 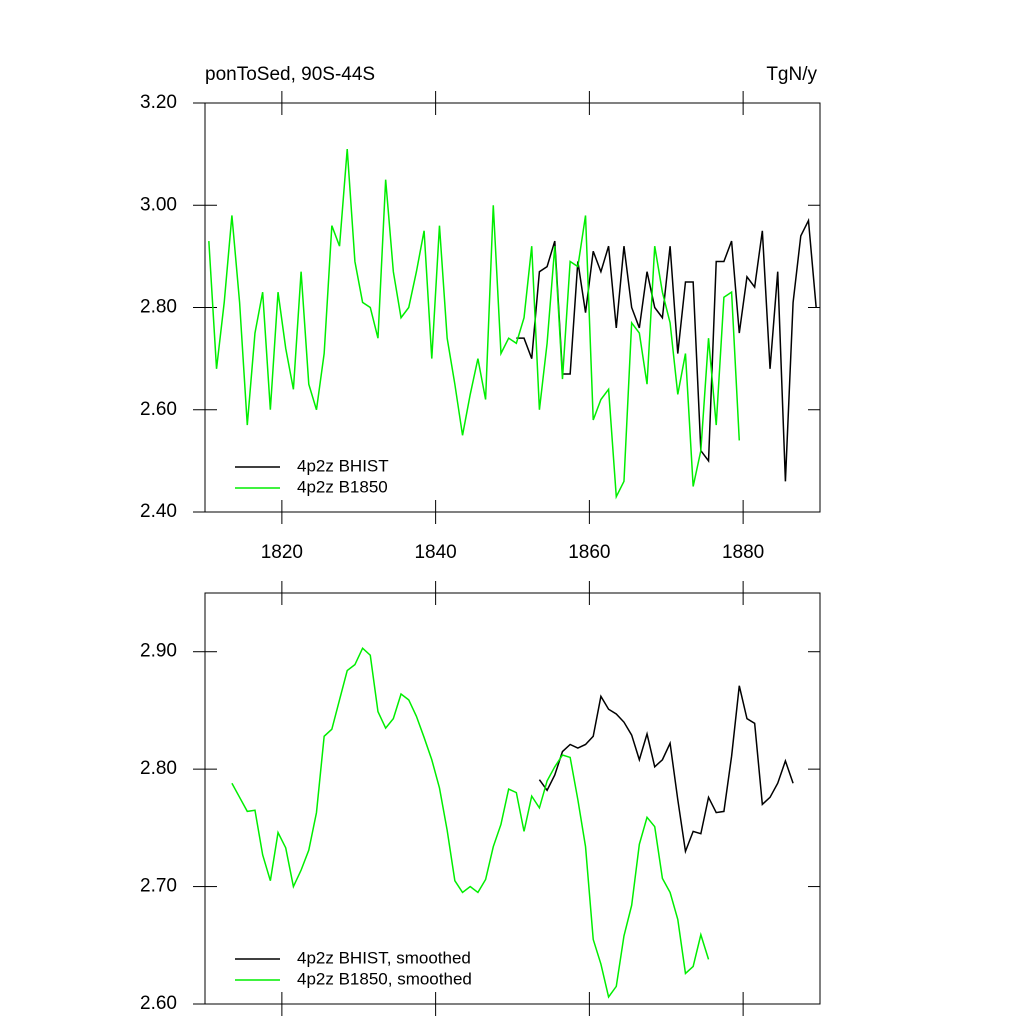 I want to click on y-tick-label: 2.70, so click(x=158, y=886).